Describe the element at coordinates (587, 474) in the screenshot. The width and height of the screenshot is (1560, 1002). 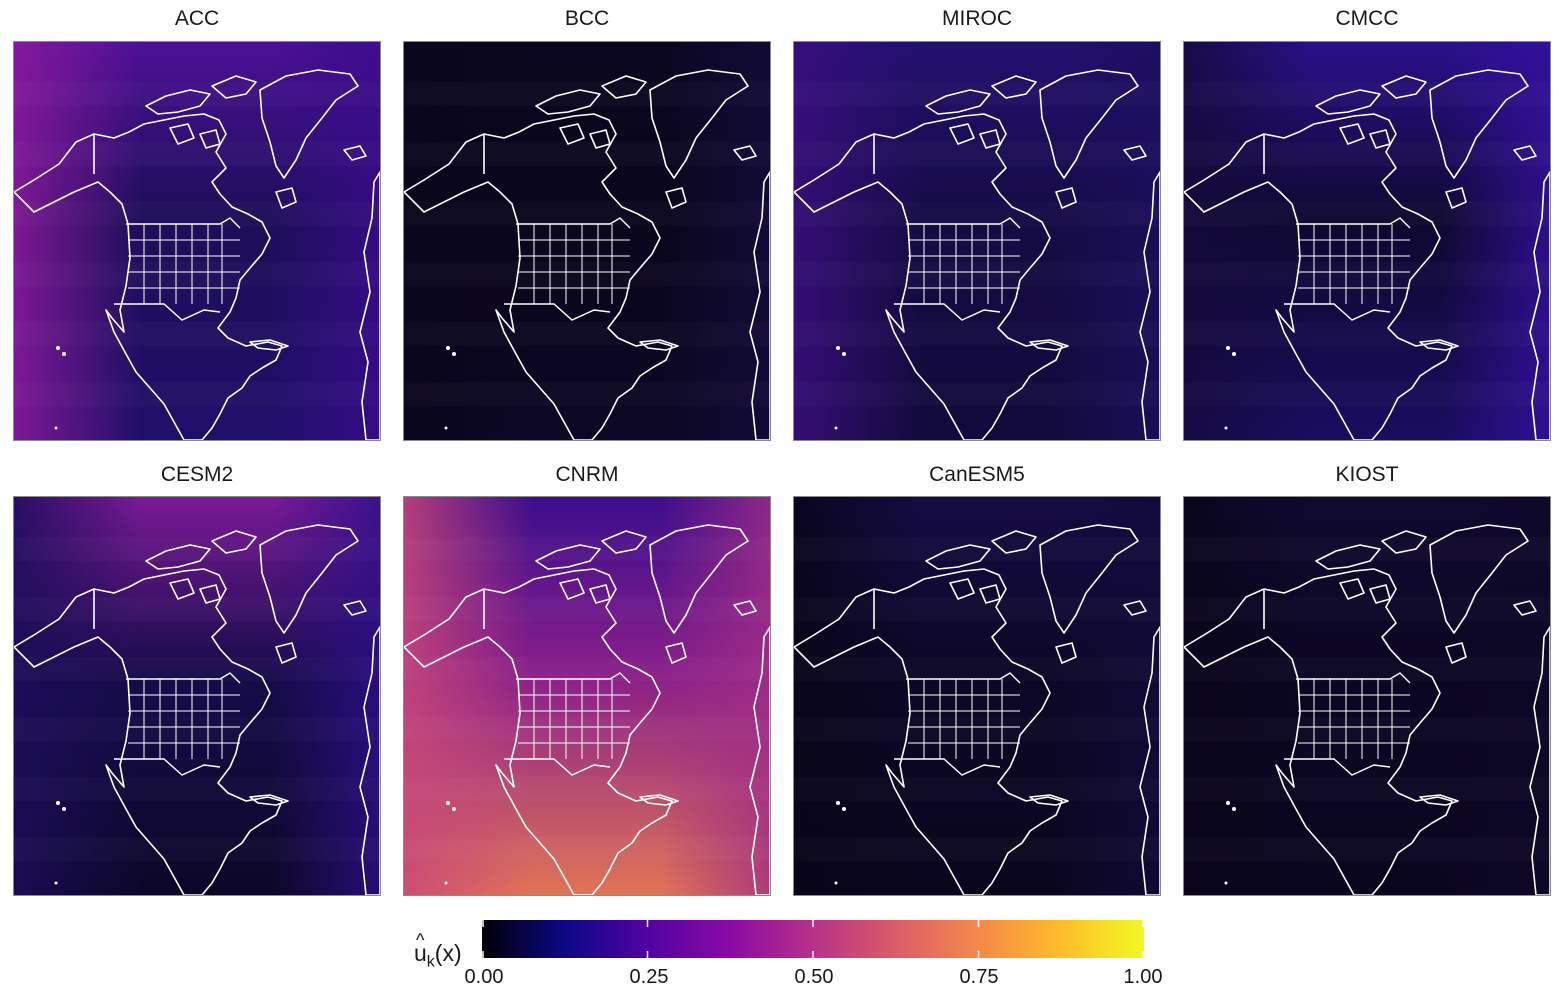
I see `panel-title: CNRM` at that location.